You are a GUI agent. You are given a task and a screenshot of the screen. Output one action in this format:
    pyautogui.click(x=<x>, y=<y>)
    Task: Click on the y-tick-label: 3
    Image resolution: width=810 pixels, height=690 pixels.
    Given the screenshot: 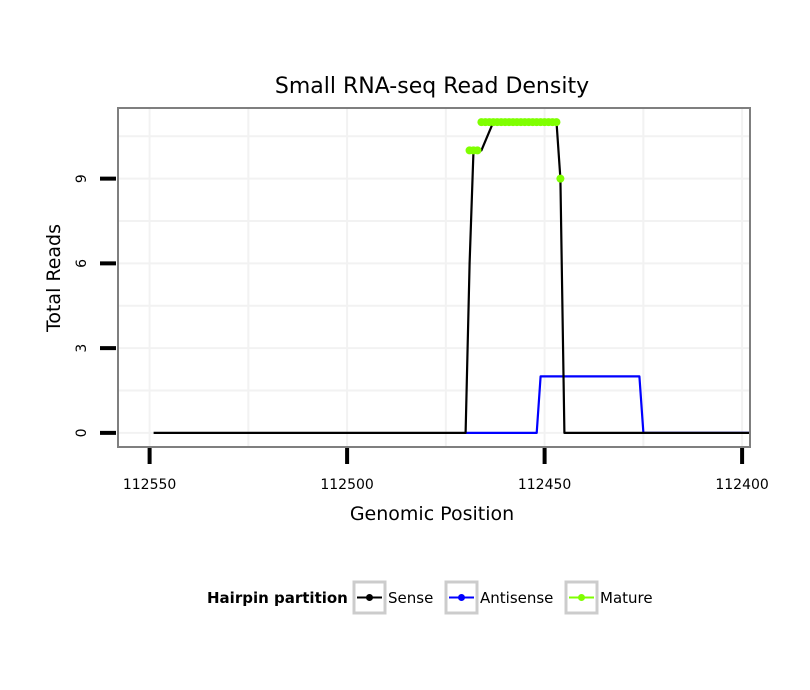 What is the action you would take?
    pyautogui.click(x=82, y=348)
    